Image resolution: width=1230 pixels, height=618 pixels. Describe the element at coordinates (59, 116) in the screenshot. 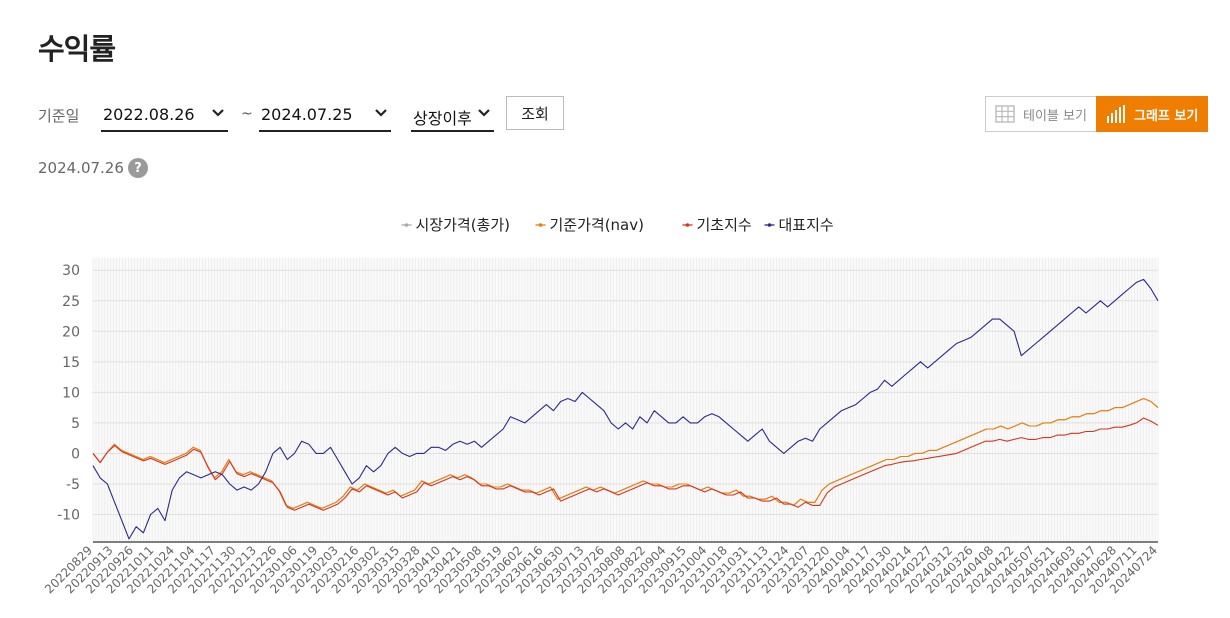

I see `base-date-label: 기준일` at that location.